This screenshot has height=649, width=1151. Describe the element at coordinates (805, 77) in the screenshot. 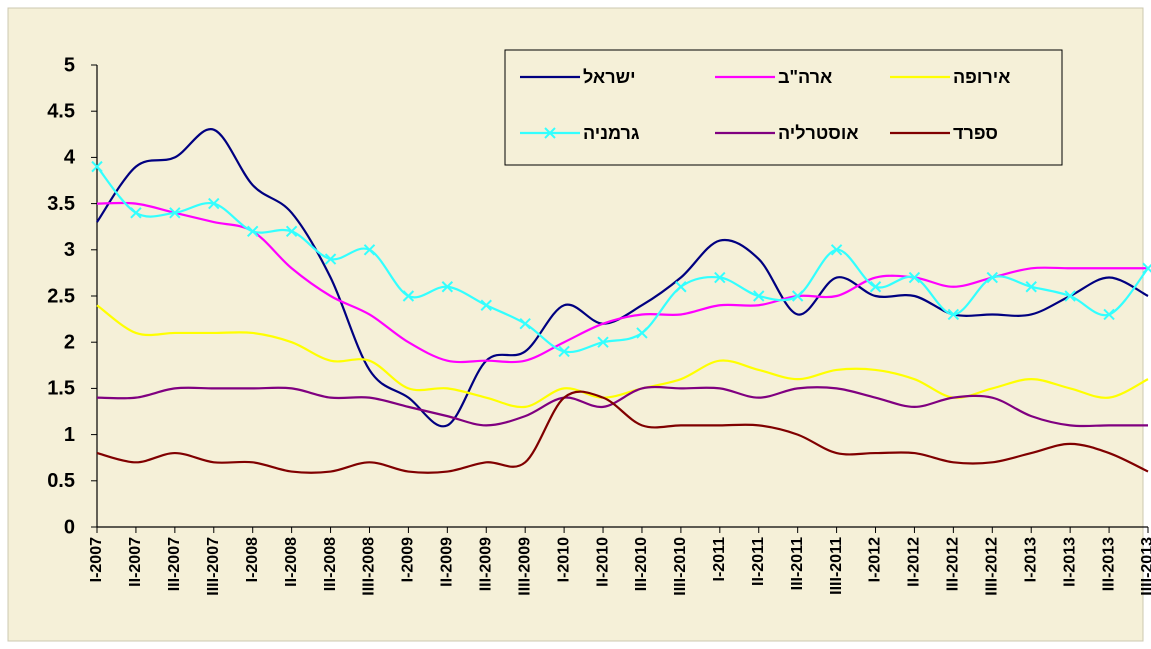

I see `legend-label: ארה"ב` at that location.